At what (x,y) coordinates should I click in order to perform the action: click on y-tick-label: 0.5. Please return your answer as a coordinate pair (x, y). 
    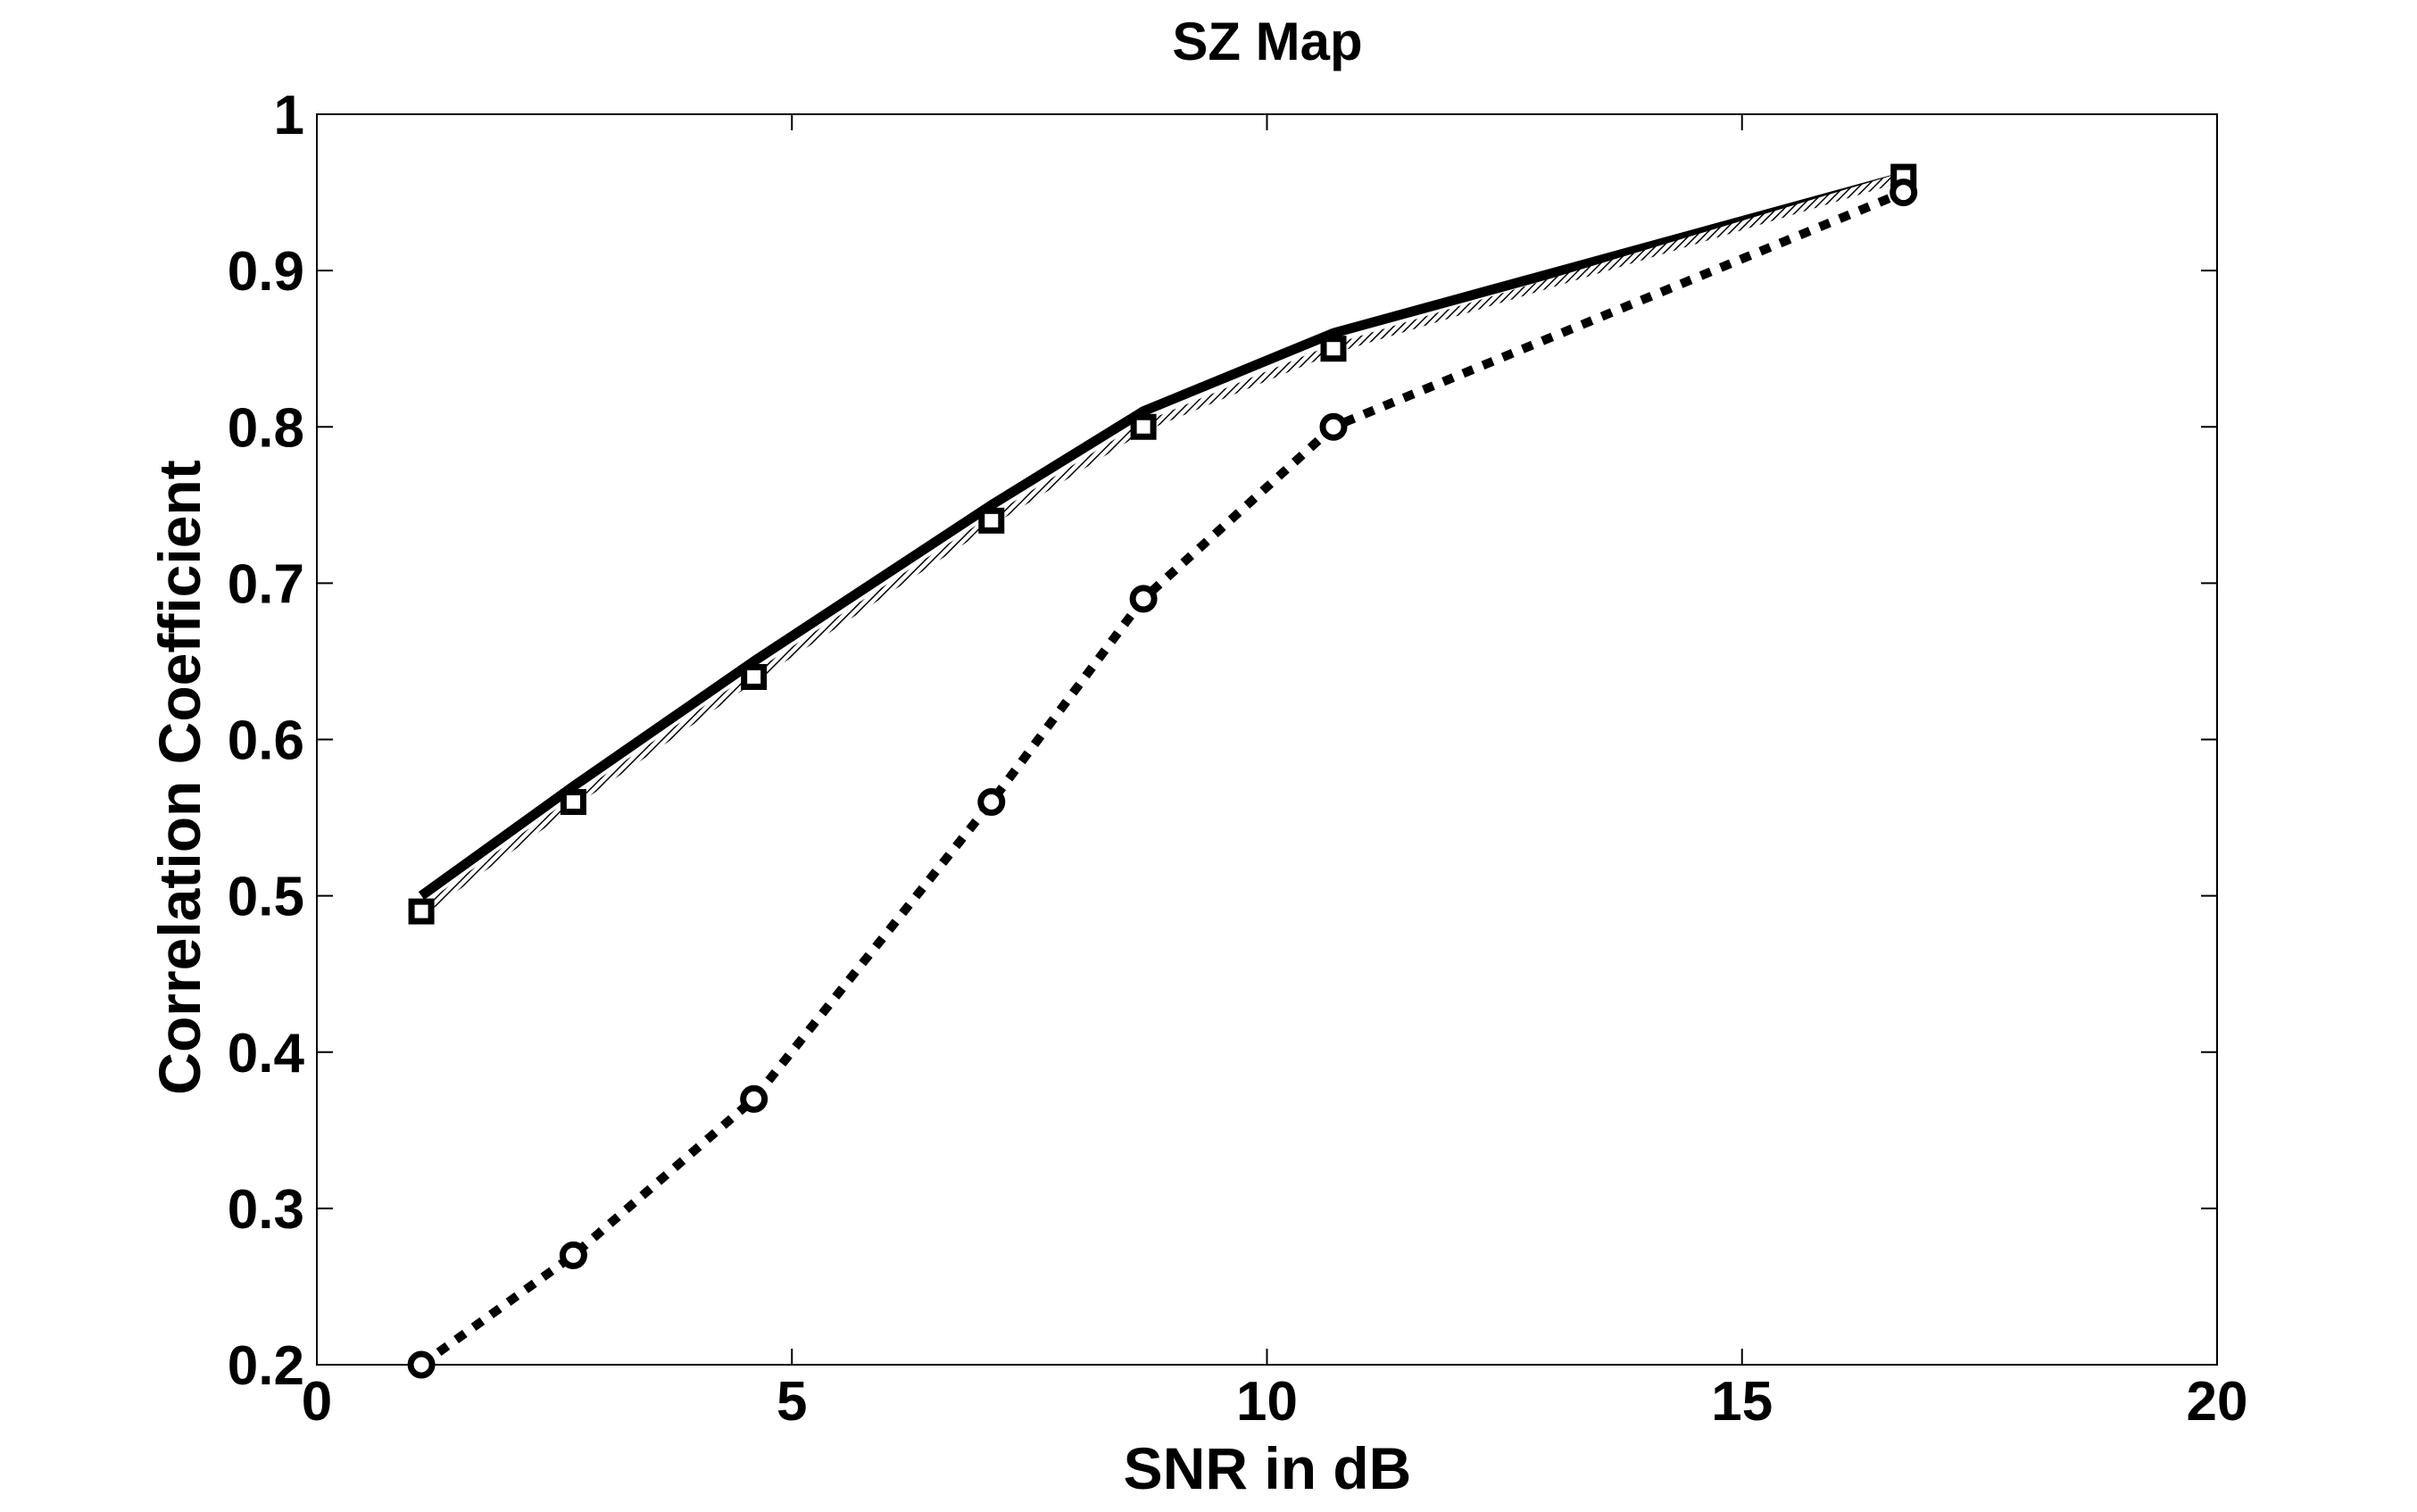
    Looking at the image, I should click on (266, 898).